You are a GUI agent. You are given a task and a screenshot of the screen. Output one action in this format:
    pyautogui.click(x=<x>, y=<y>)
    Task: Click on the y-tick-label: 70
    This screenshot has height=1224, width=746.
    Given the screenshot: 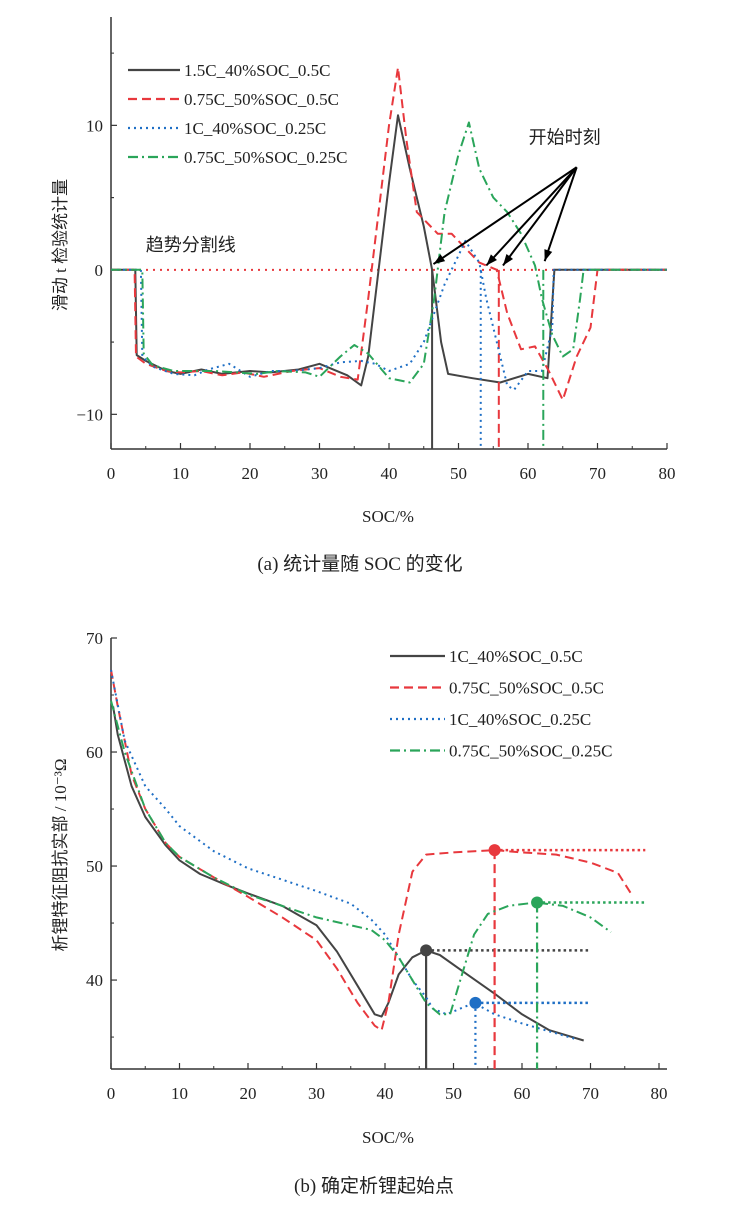 What is the action you would take?
    pyautogui.click(x=94, y=638)
    